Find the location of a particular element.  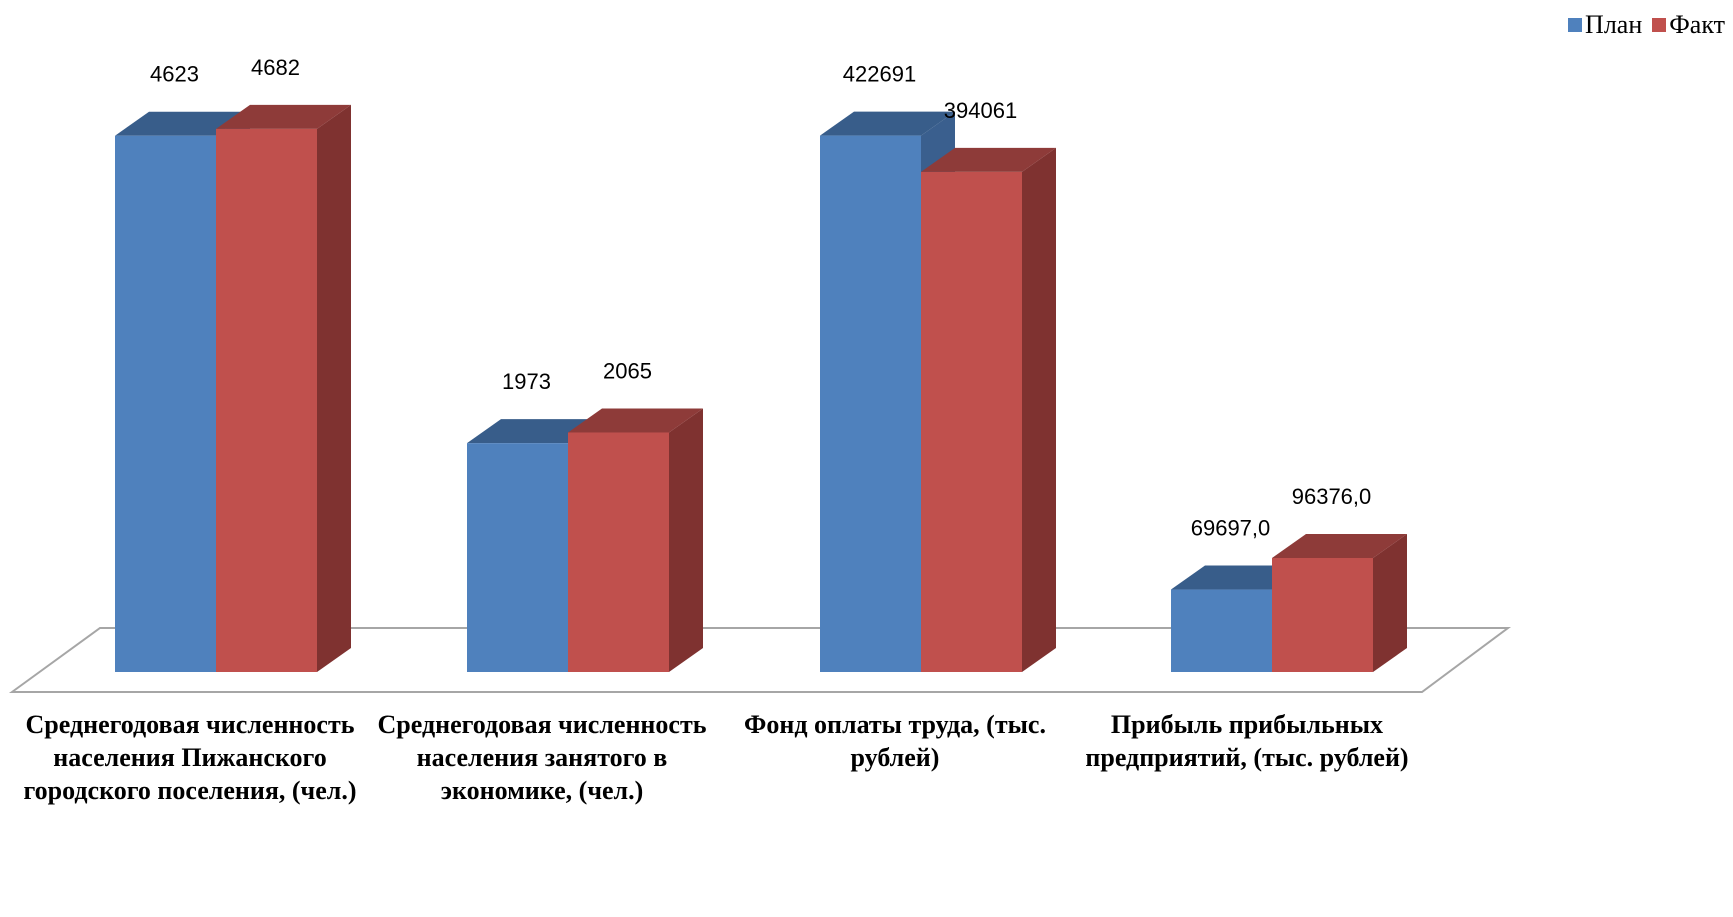

data-label-fact-2: 394061 is located at coordinates (980, 110).